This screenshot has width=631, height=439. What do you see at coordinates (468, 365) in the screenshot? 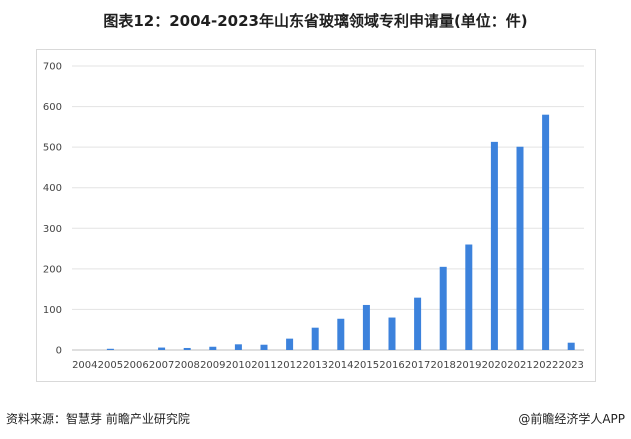
I see `x-tick-label: 2019` at bounding box center [468, 365].